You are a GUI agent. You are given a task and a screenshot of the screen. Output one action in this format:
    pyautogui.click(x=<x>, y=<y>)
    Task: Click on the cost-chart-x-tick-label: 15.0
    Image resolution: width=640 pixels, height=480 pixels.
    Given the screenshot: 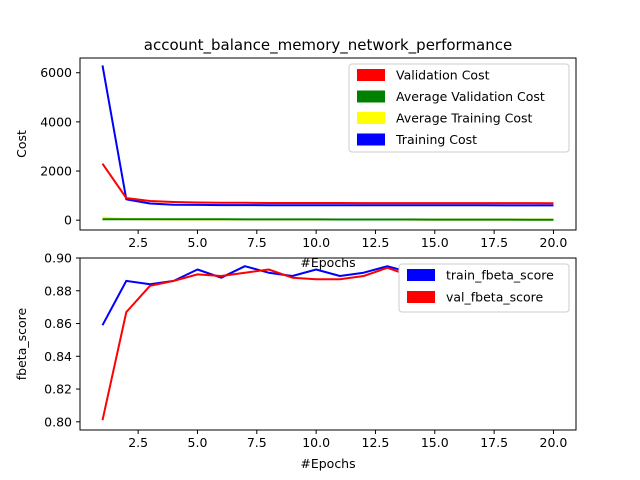 What is the action you would take?
    pyautogui.click(x=435, y=242)
    